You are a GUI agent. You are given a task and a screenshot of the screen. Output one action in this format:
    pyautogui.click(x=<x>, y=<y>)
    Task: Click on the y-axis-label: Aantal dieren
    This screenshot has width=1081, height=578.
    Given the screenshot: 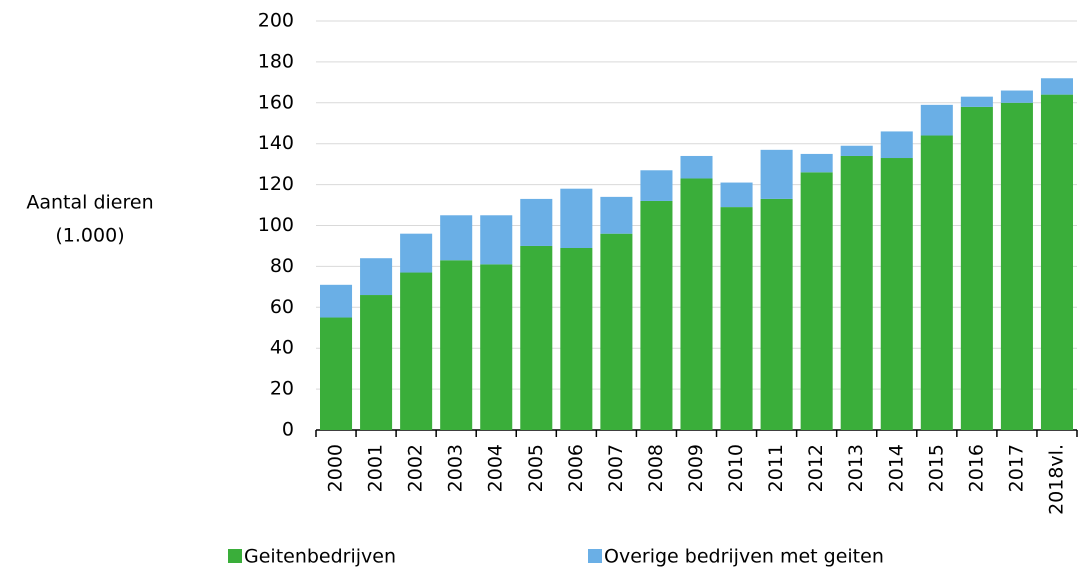 What is the action you would take?
    pyautogui.click(x=89, y=203)
    